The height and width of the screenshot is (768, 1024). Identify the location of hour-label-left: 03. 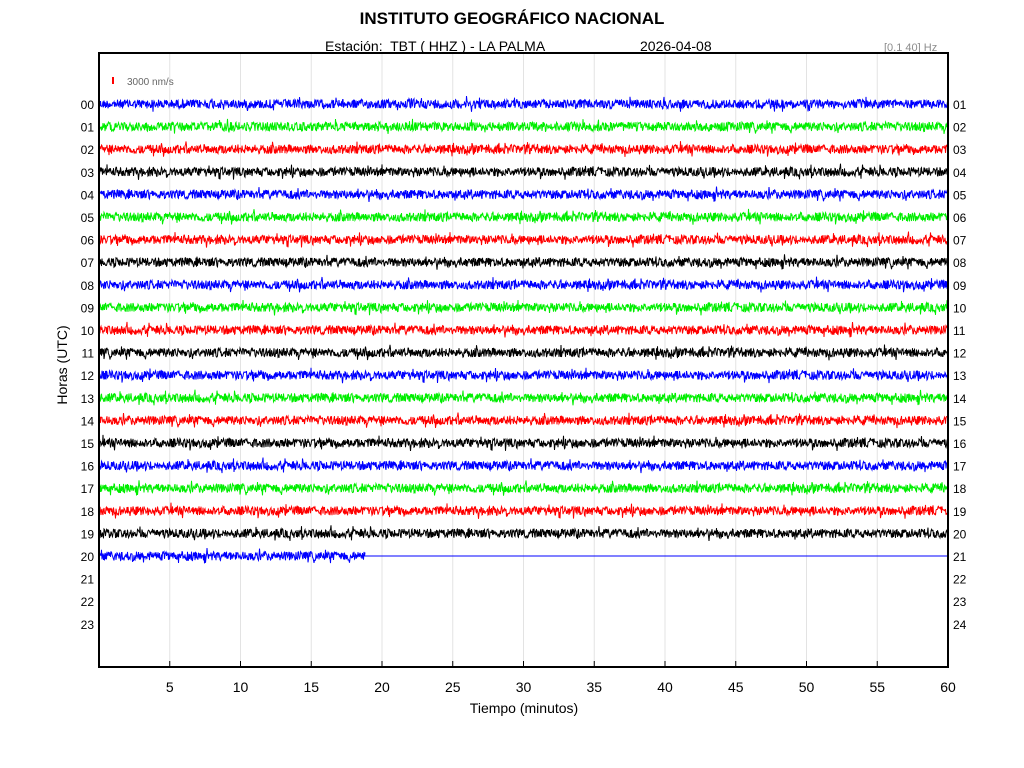
(88, 173).